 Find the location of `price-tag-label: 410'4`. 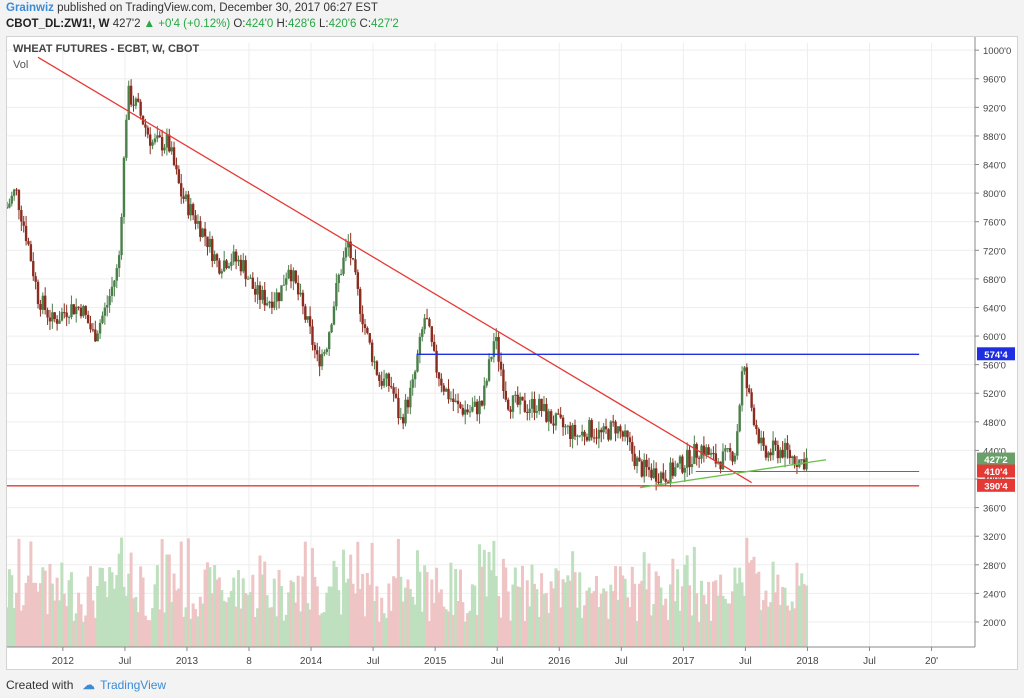

price-tag-label: 410'4 is located at coordinates (996, 472).